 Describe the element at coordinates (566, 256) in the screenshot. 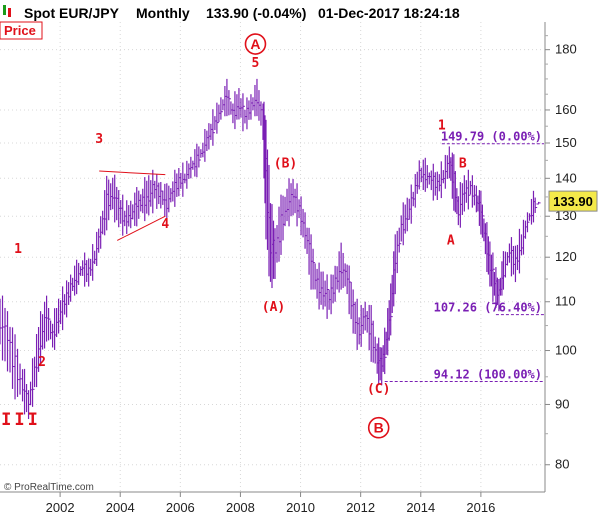

I see `y-tick-label: 120` at that location.